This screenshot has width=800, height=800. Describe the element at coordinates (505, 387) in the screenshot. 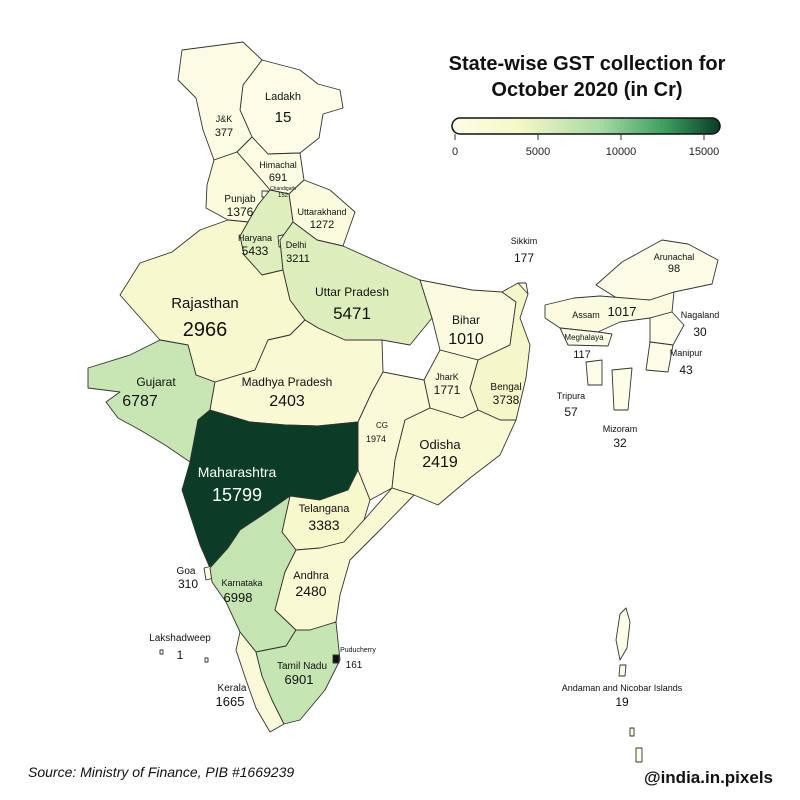

I see `label-name-bengal: Bengal` at that location.